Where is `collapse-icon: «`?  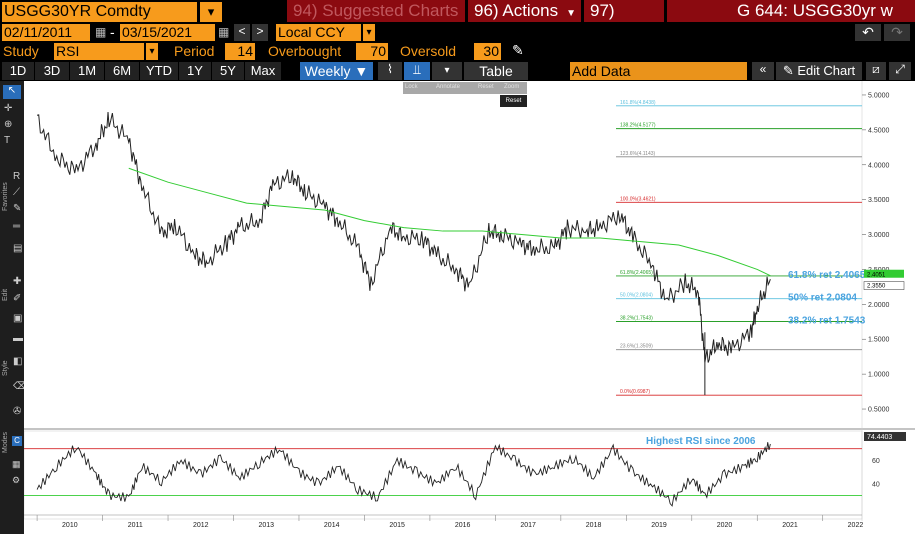 collapse-icon: « is located at coordinates (763, 71).